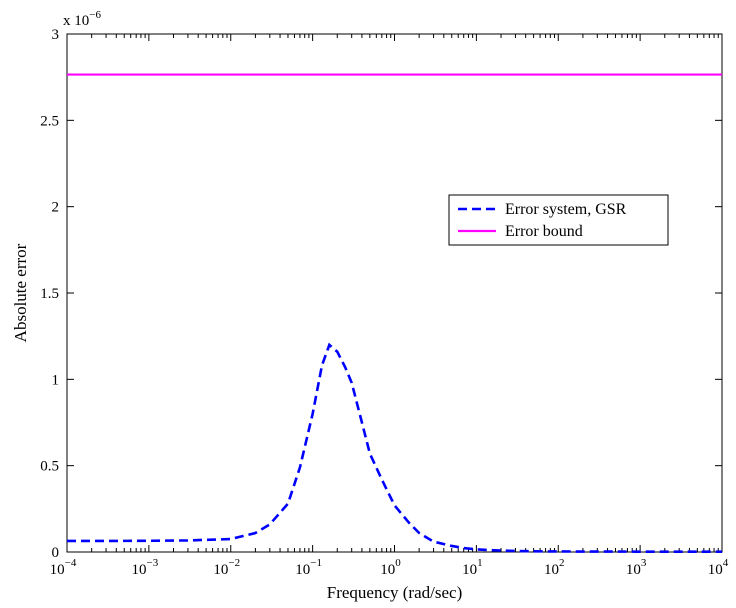  I want to click on x-tick-label: 10², so click(554, 567).